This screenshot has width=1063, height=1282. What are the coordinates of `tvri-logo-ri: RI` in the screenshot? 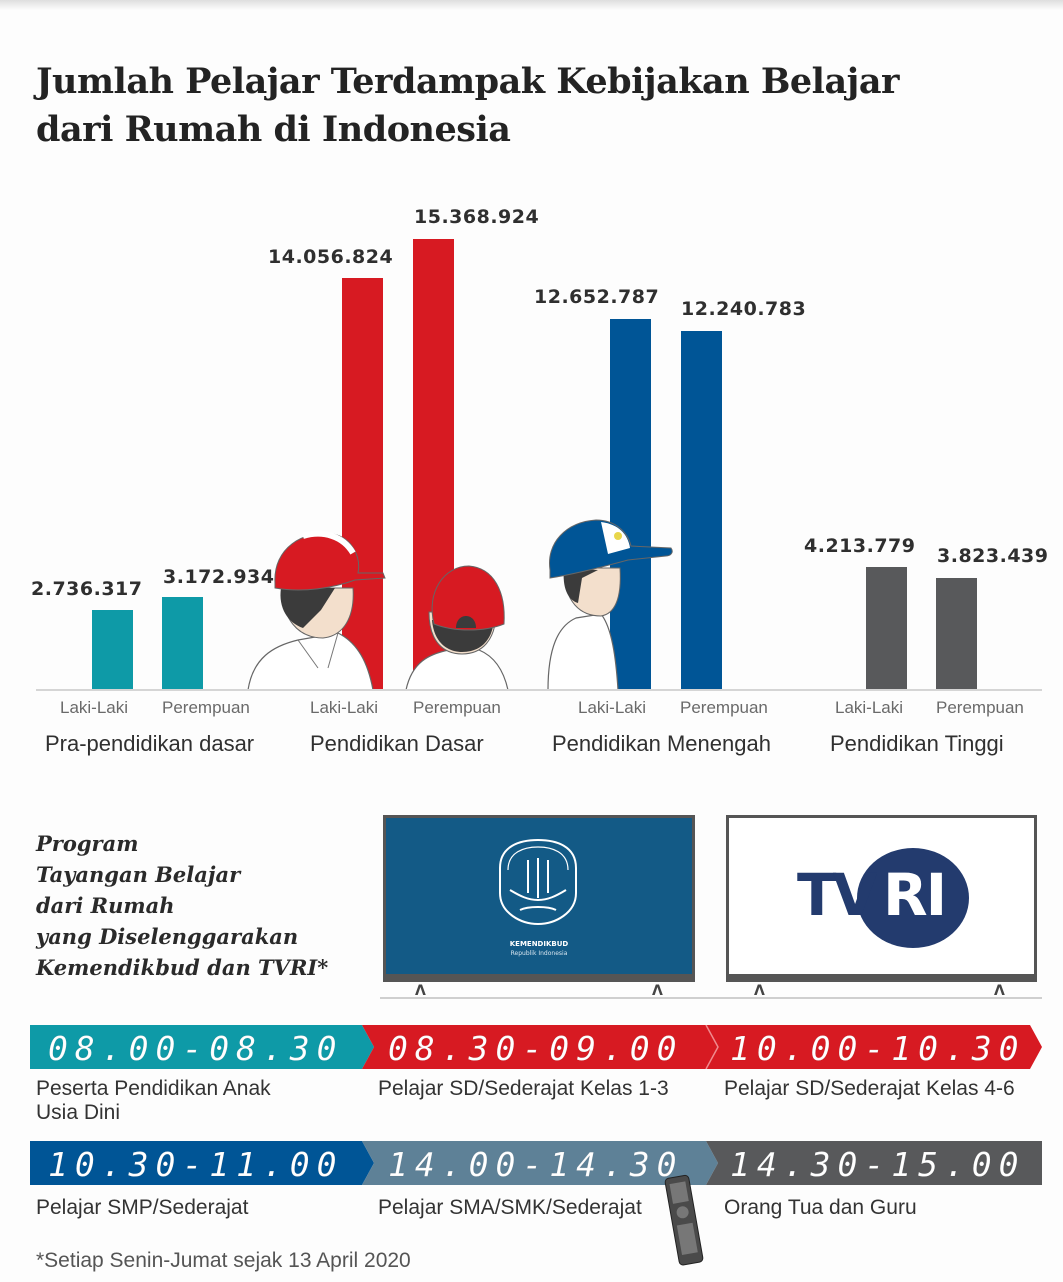 It's located at (915, 895).